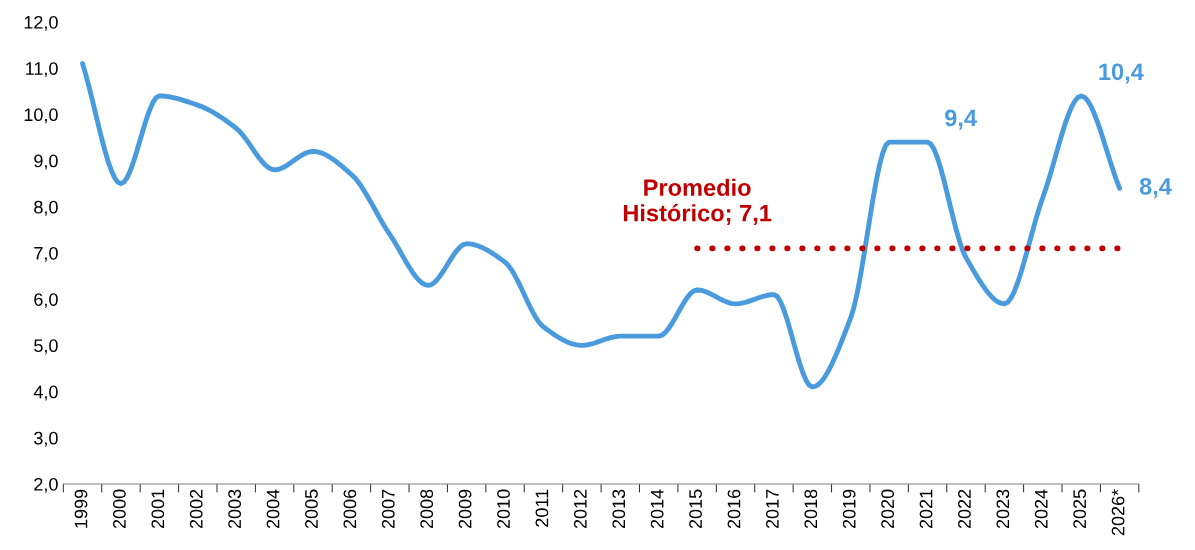  Describe the element at coordinates (350, 509) in the screenshot. I see `x-tick-label: 2006` at that location.